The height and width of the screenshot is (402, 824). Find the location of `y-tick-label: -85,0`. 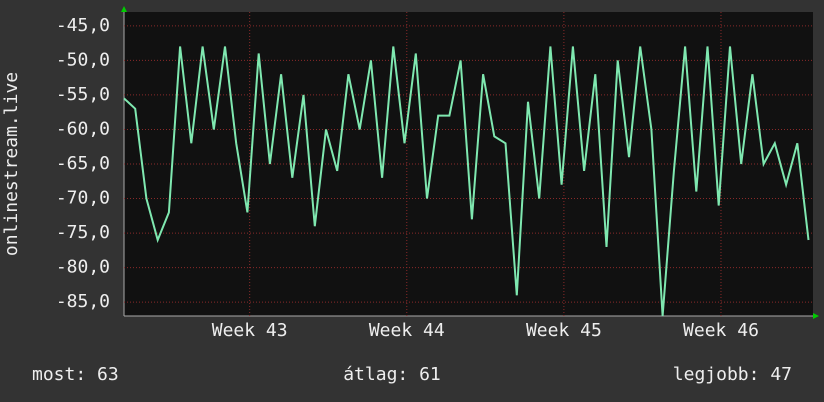

y-tick-label: -85,0 is located at coordinates (83, 301).